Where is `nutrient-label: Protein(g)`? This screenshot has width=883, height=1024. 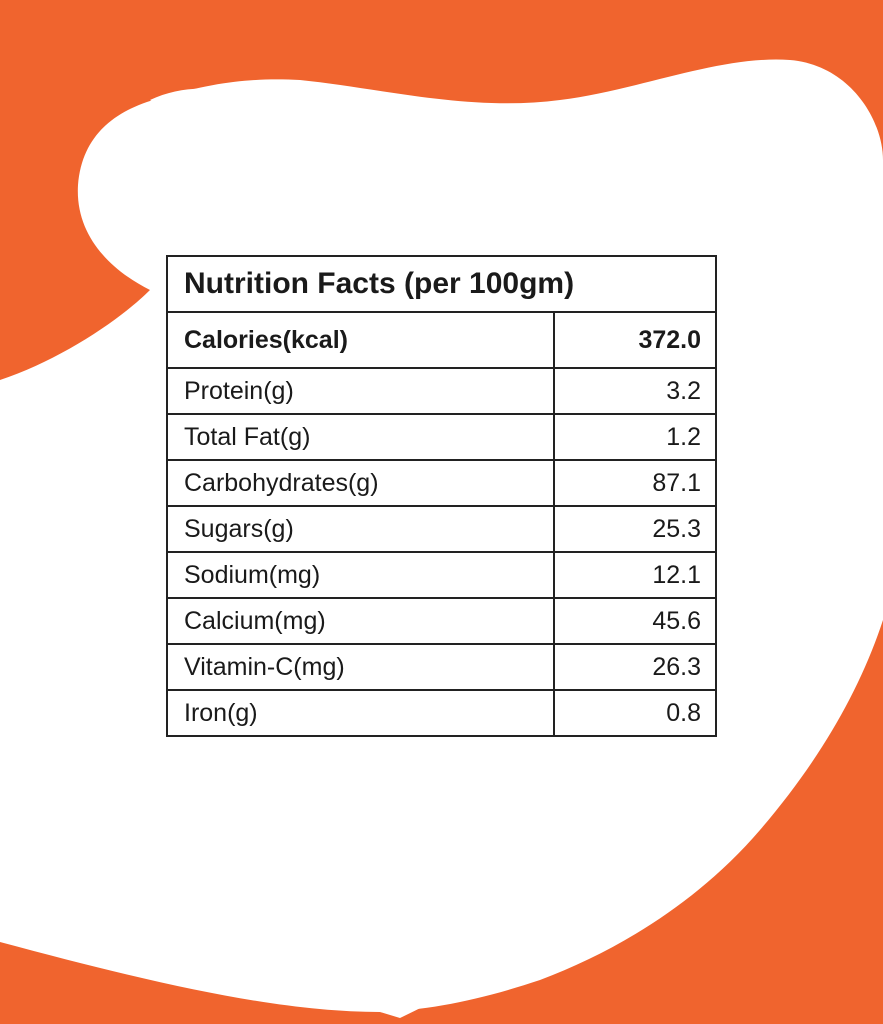 nutrient-label: Protein(g) is located at coordinates (360, 391).